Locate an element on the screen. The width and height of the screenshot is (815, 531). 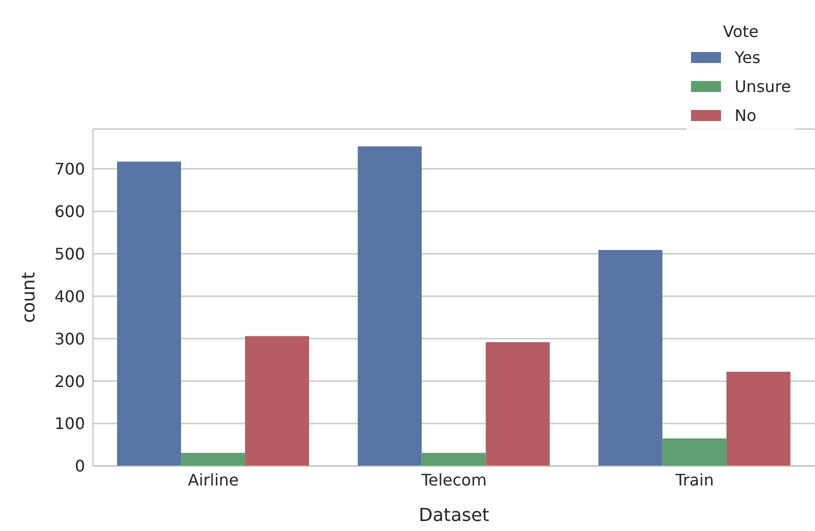
y-tick-label: 300 is located at coordinates (69, 338).